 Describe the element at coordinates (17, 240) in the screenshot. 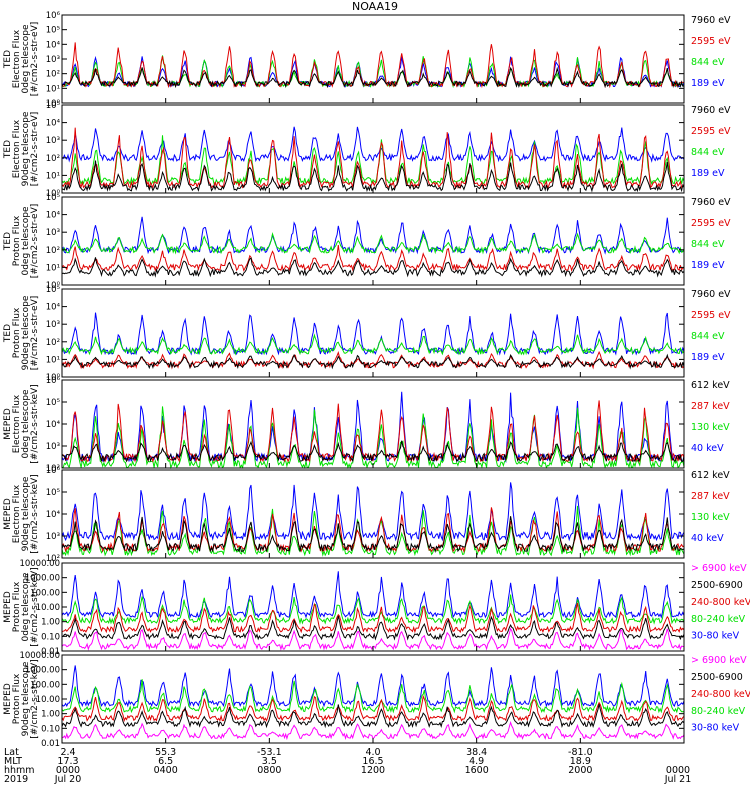

I see `ylabel-3-2: Proton Flux` at that location.